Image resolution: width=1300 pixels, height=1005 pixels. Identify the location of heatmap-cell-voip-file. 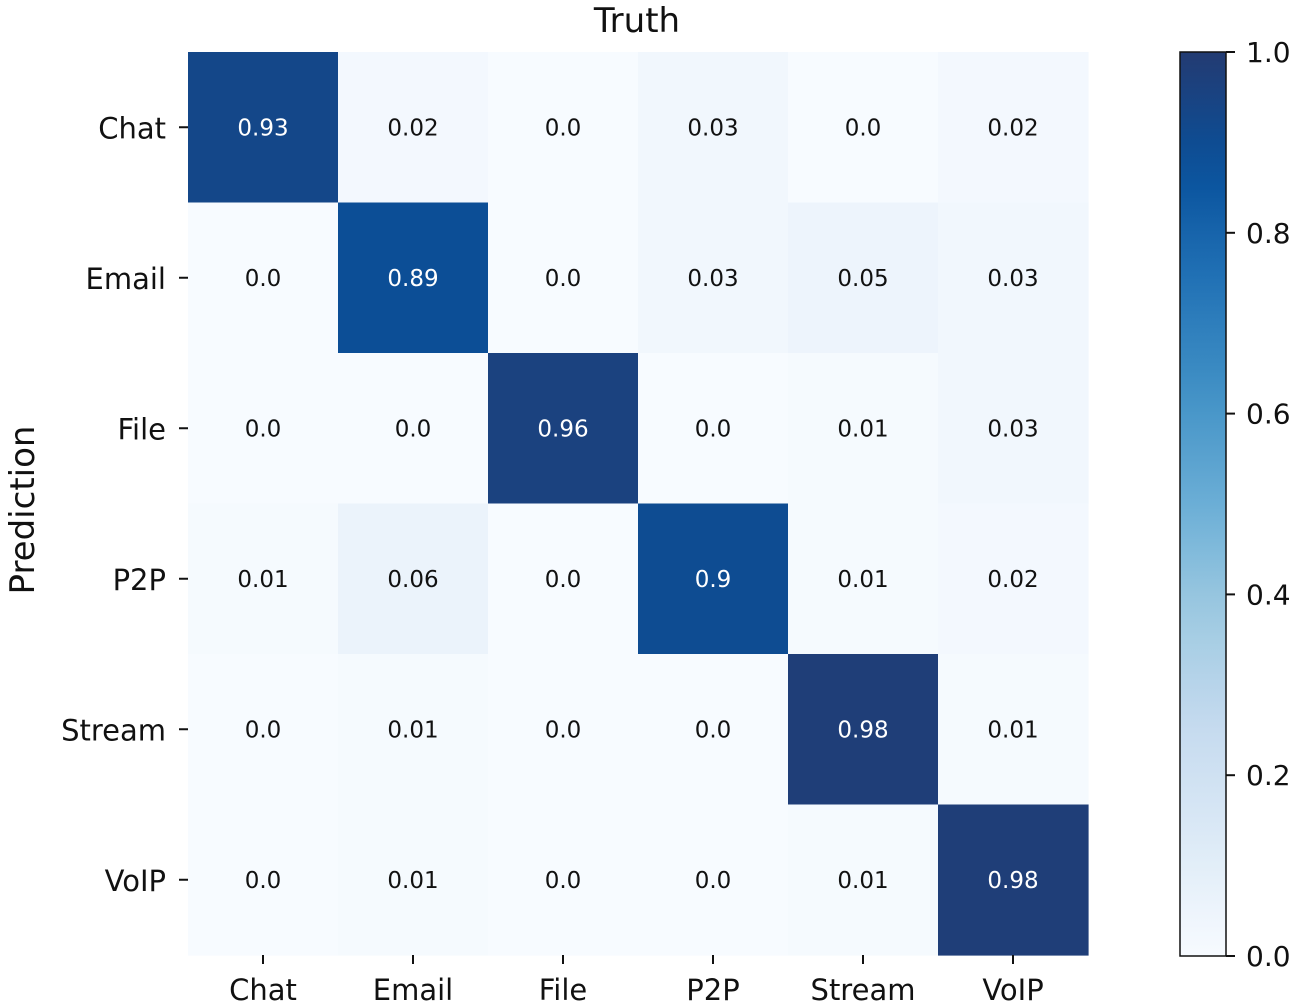
(563, 880).